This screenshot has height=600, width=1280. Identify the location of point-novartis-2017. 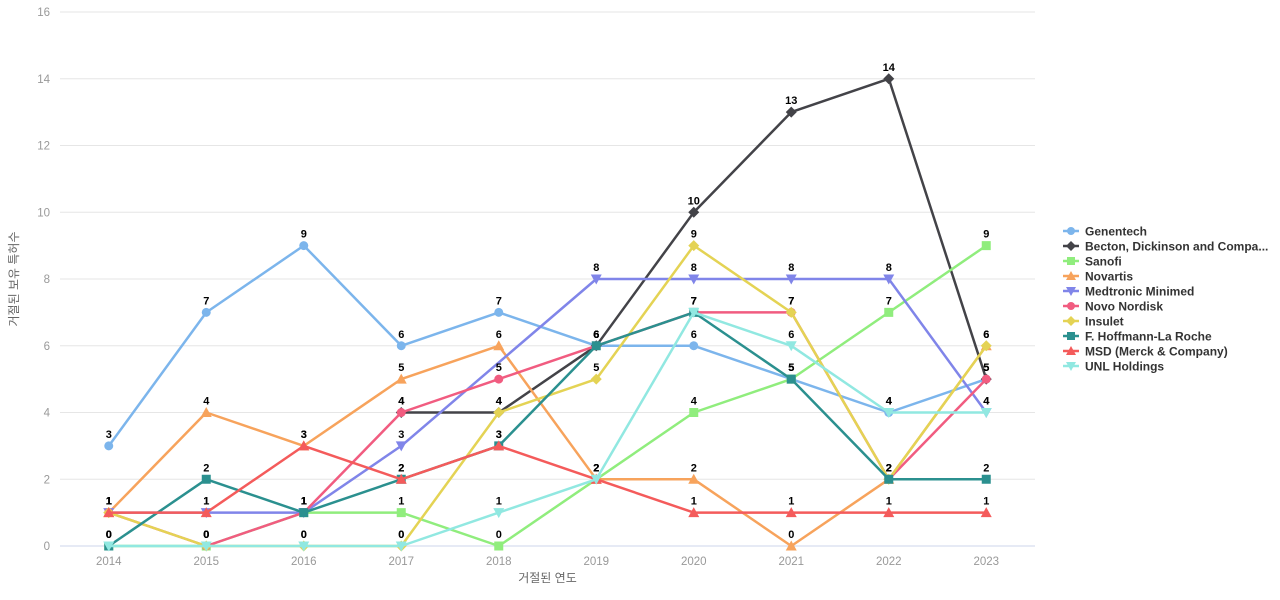
(401, 378).